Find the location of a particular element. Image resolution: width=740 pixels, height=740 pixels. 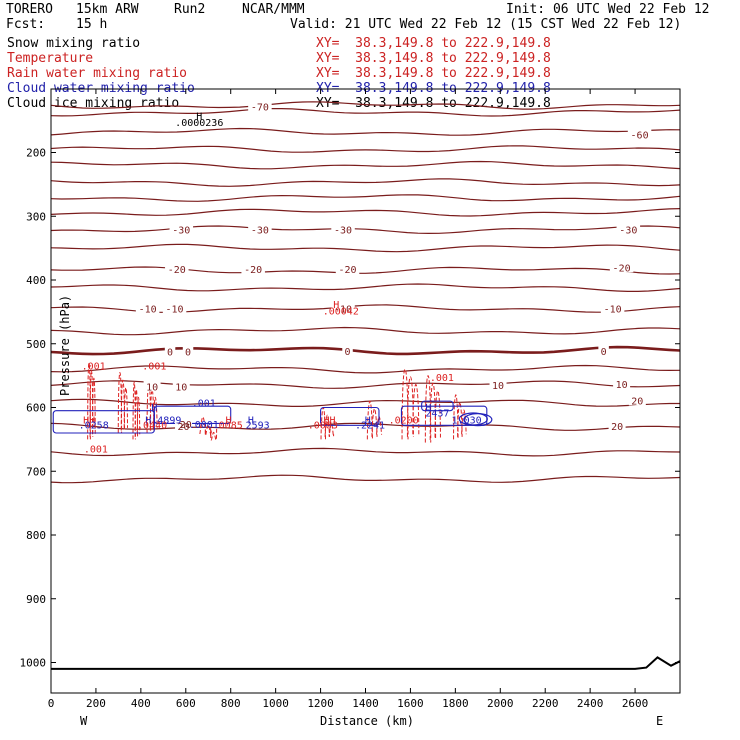

contour-annotation: .0200 is located at coordinates (404, 421).